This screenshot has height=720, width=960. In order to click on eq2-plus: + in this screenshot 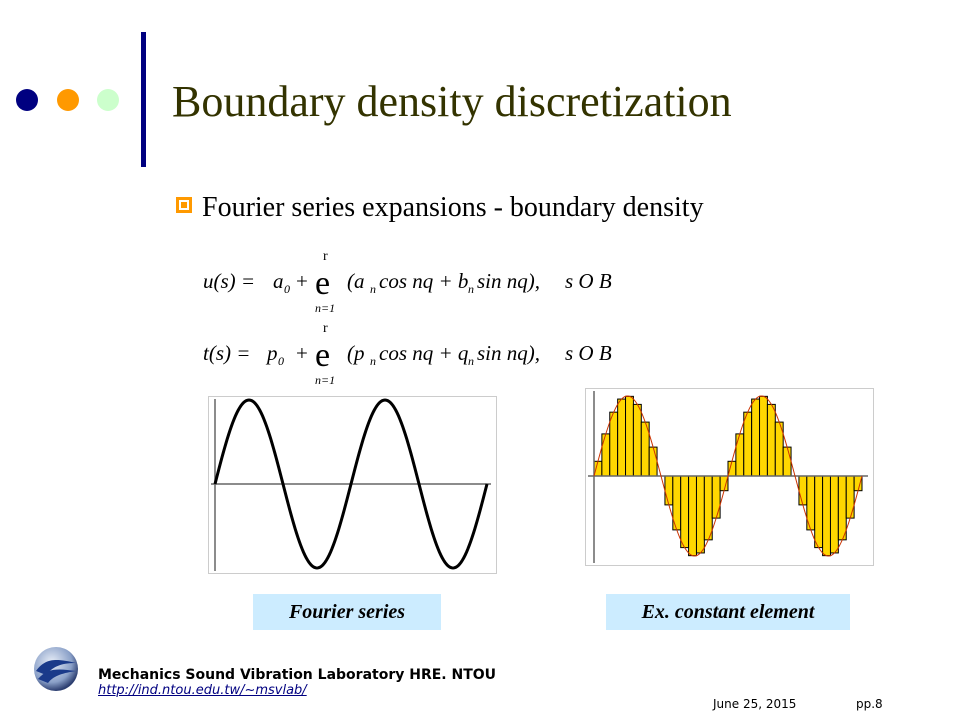, I will do `click(302, 353)`.